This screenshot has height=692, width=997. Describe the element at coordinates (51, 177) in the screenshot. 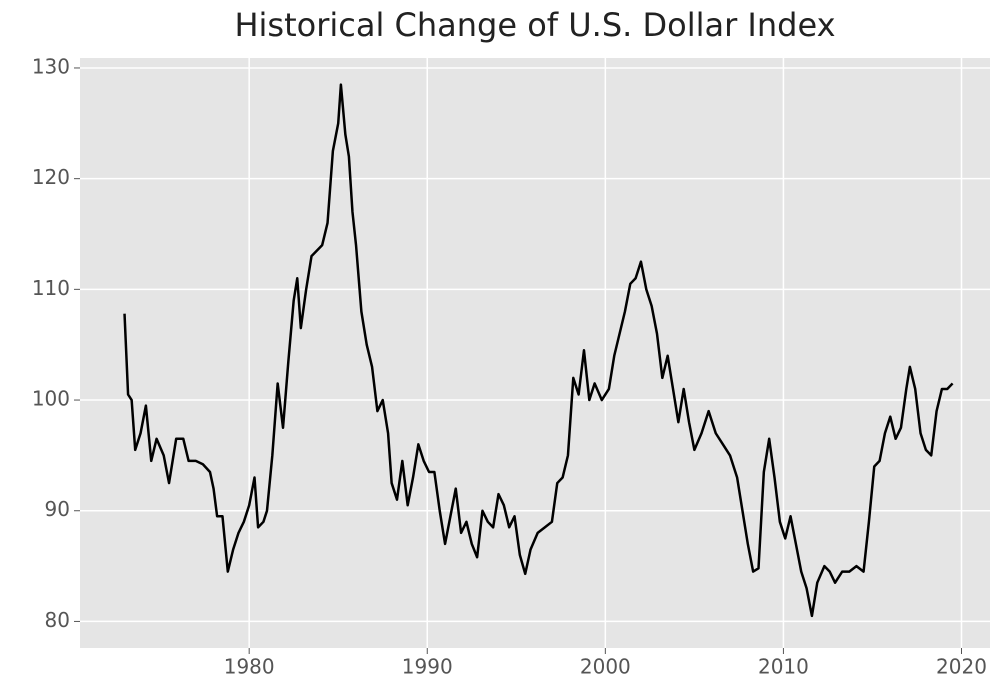

I see `y-tick-label: 120` at that location.